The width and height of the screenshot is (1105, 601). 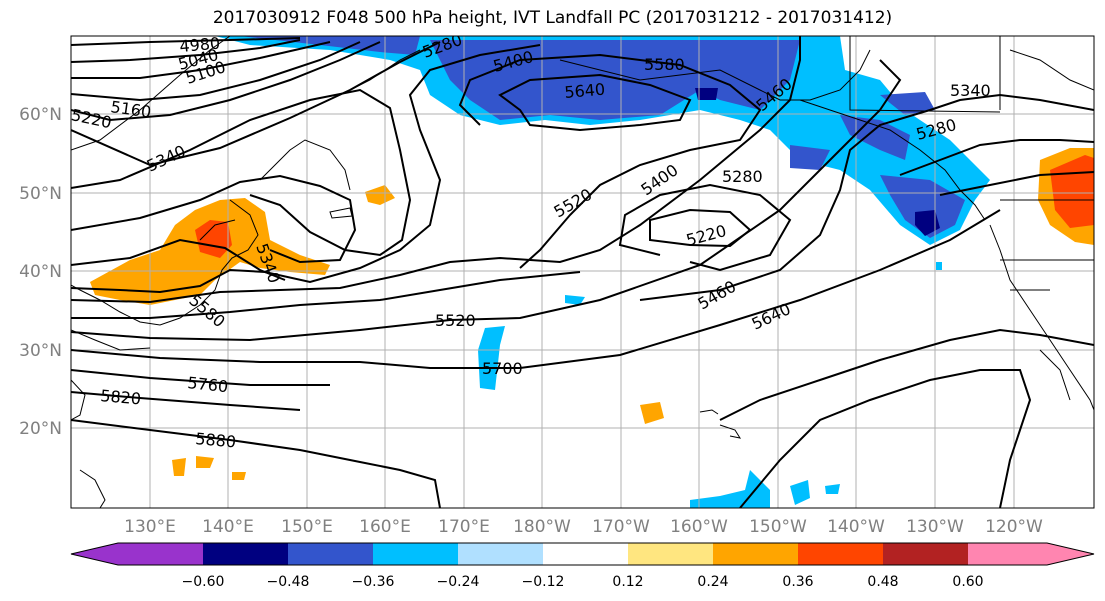 What do you see at coordinates (94, 554) in the screenshot?
I see `colorbar-extend-low` at bounding box center [94, 554].